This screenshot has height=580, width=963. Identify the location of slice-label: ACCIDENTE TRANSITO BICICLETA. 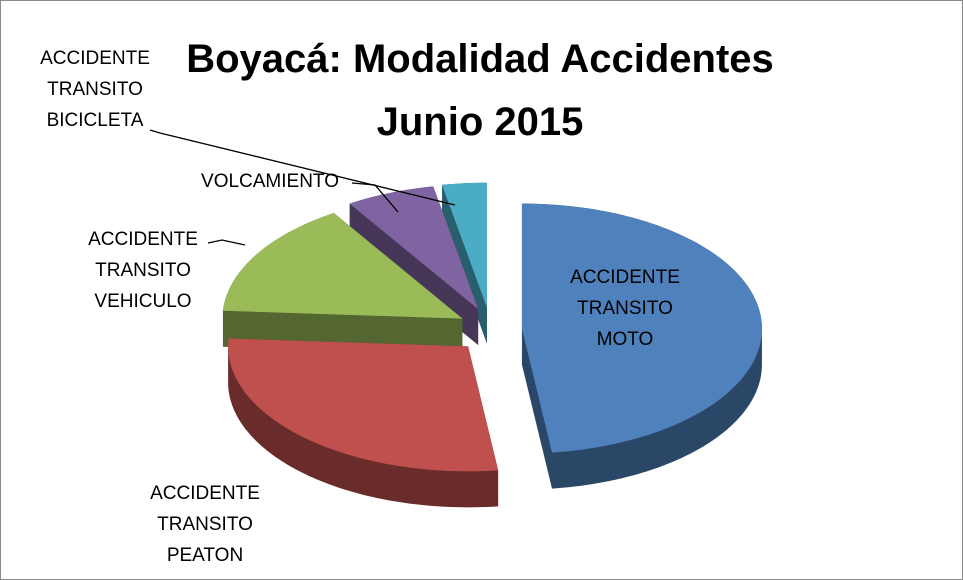
(95, 89).